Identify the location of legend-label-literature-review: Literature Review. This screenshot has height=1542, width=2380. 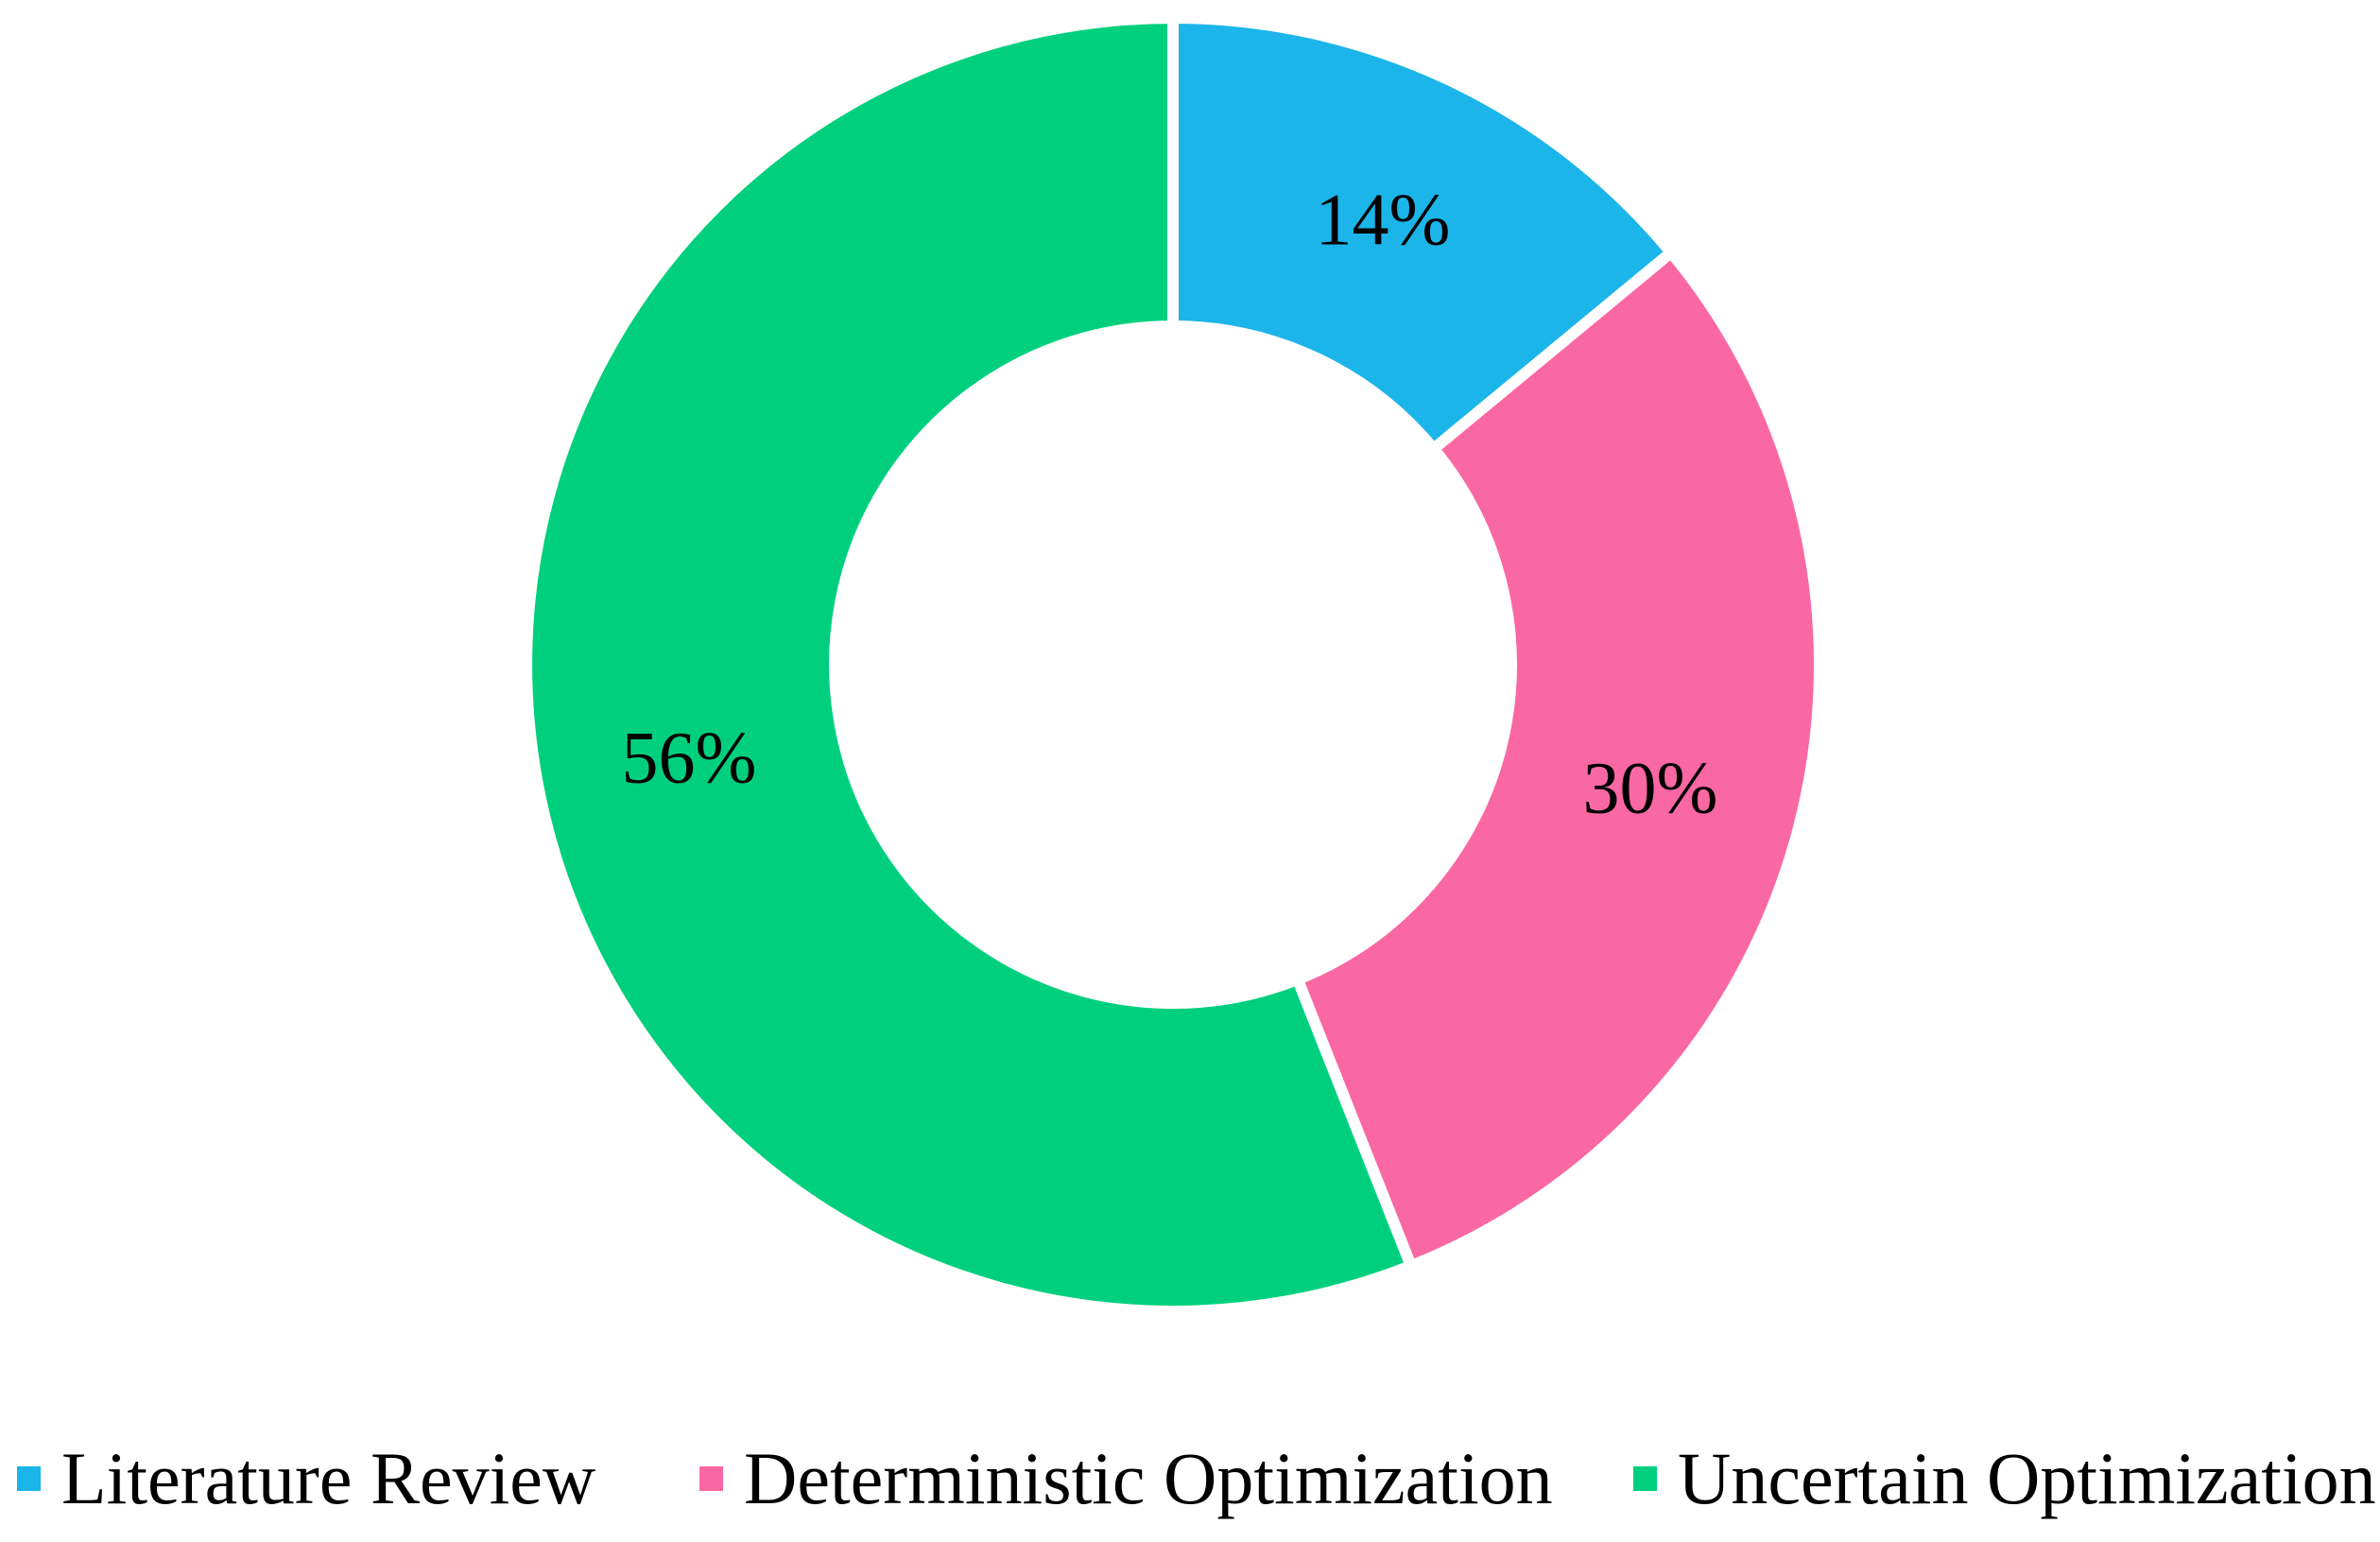
(328, 1478).